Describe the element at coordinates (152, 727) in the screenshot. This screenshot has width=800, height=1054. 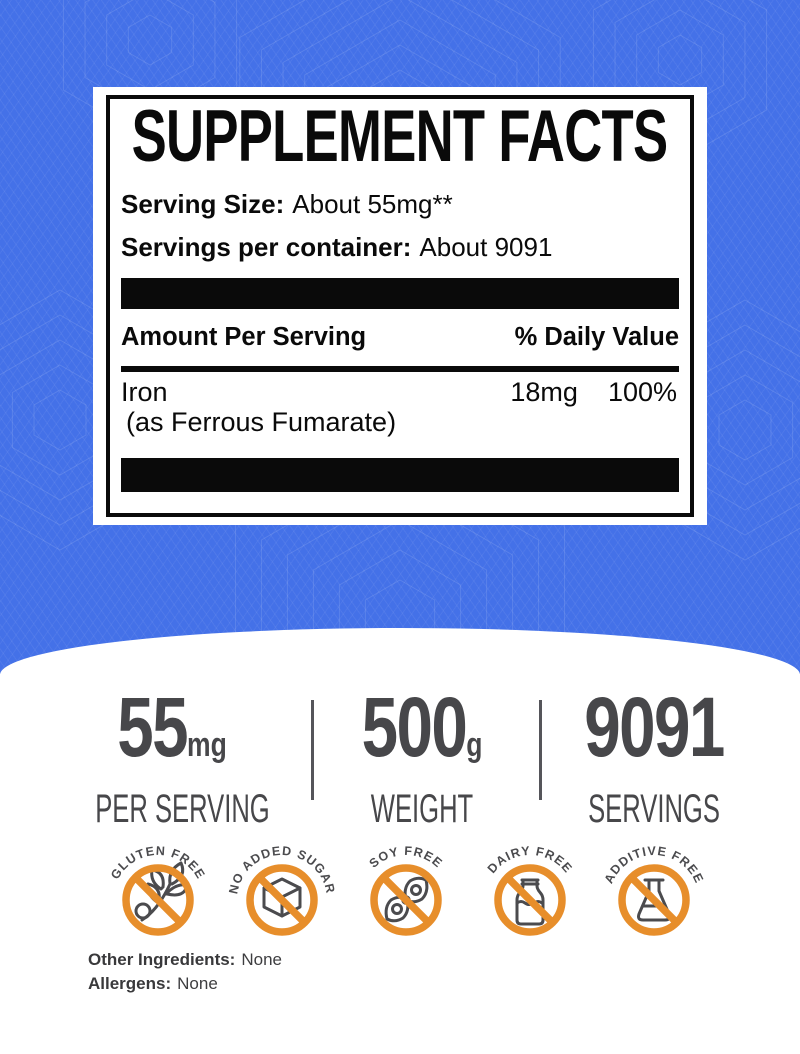
I see `stat-per-serving-number: 55` at that location.